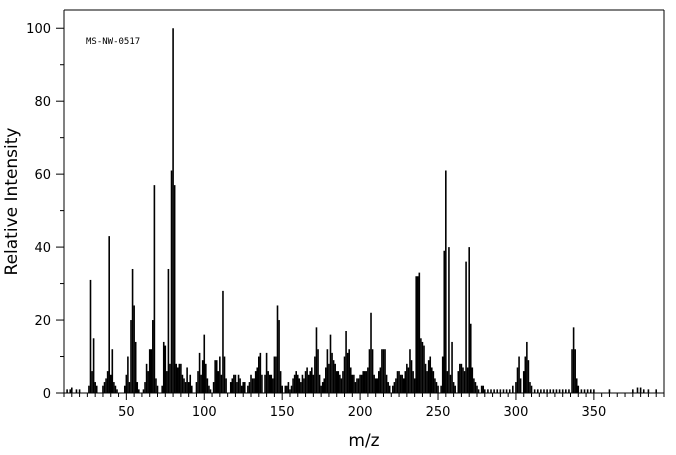 This screenshot has width=676, height=455. I want to click on spectrum-id-annotation: MS-NW-0517, so click(113, 42).